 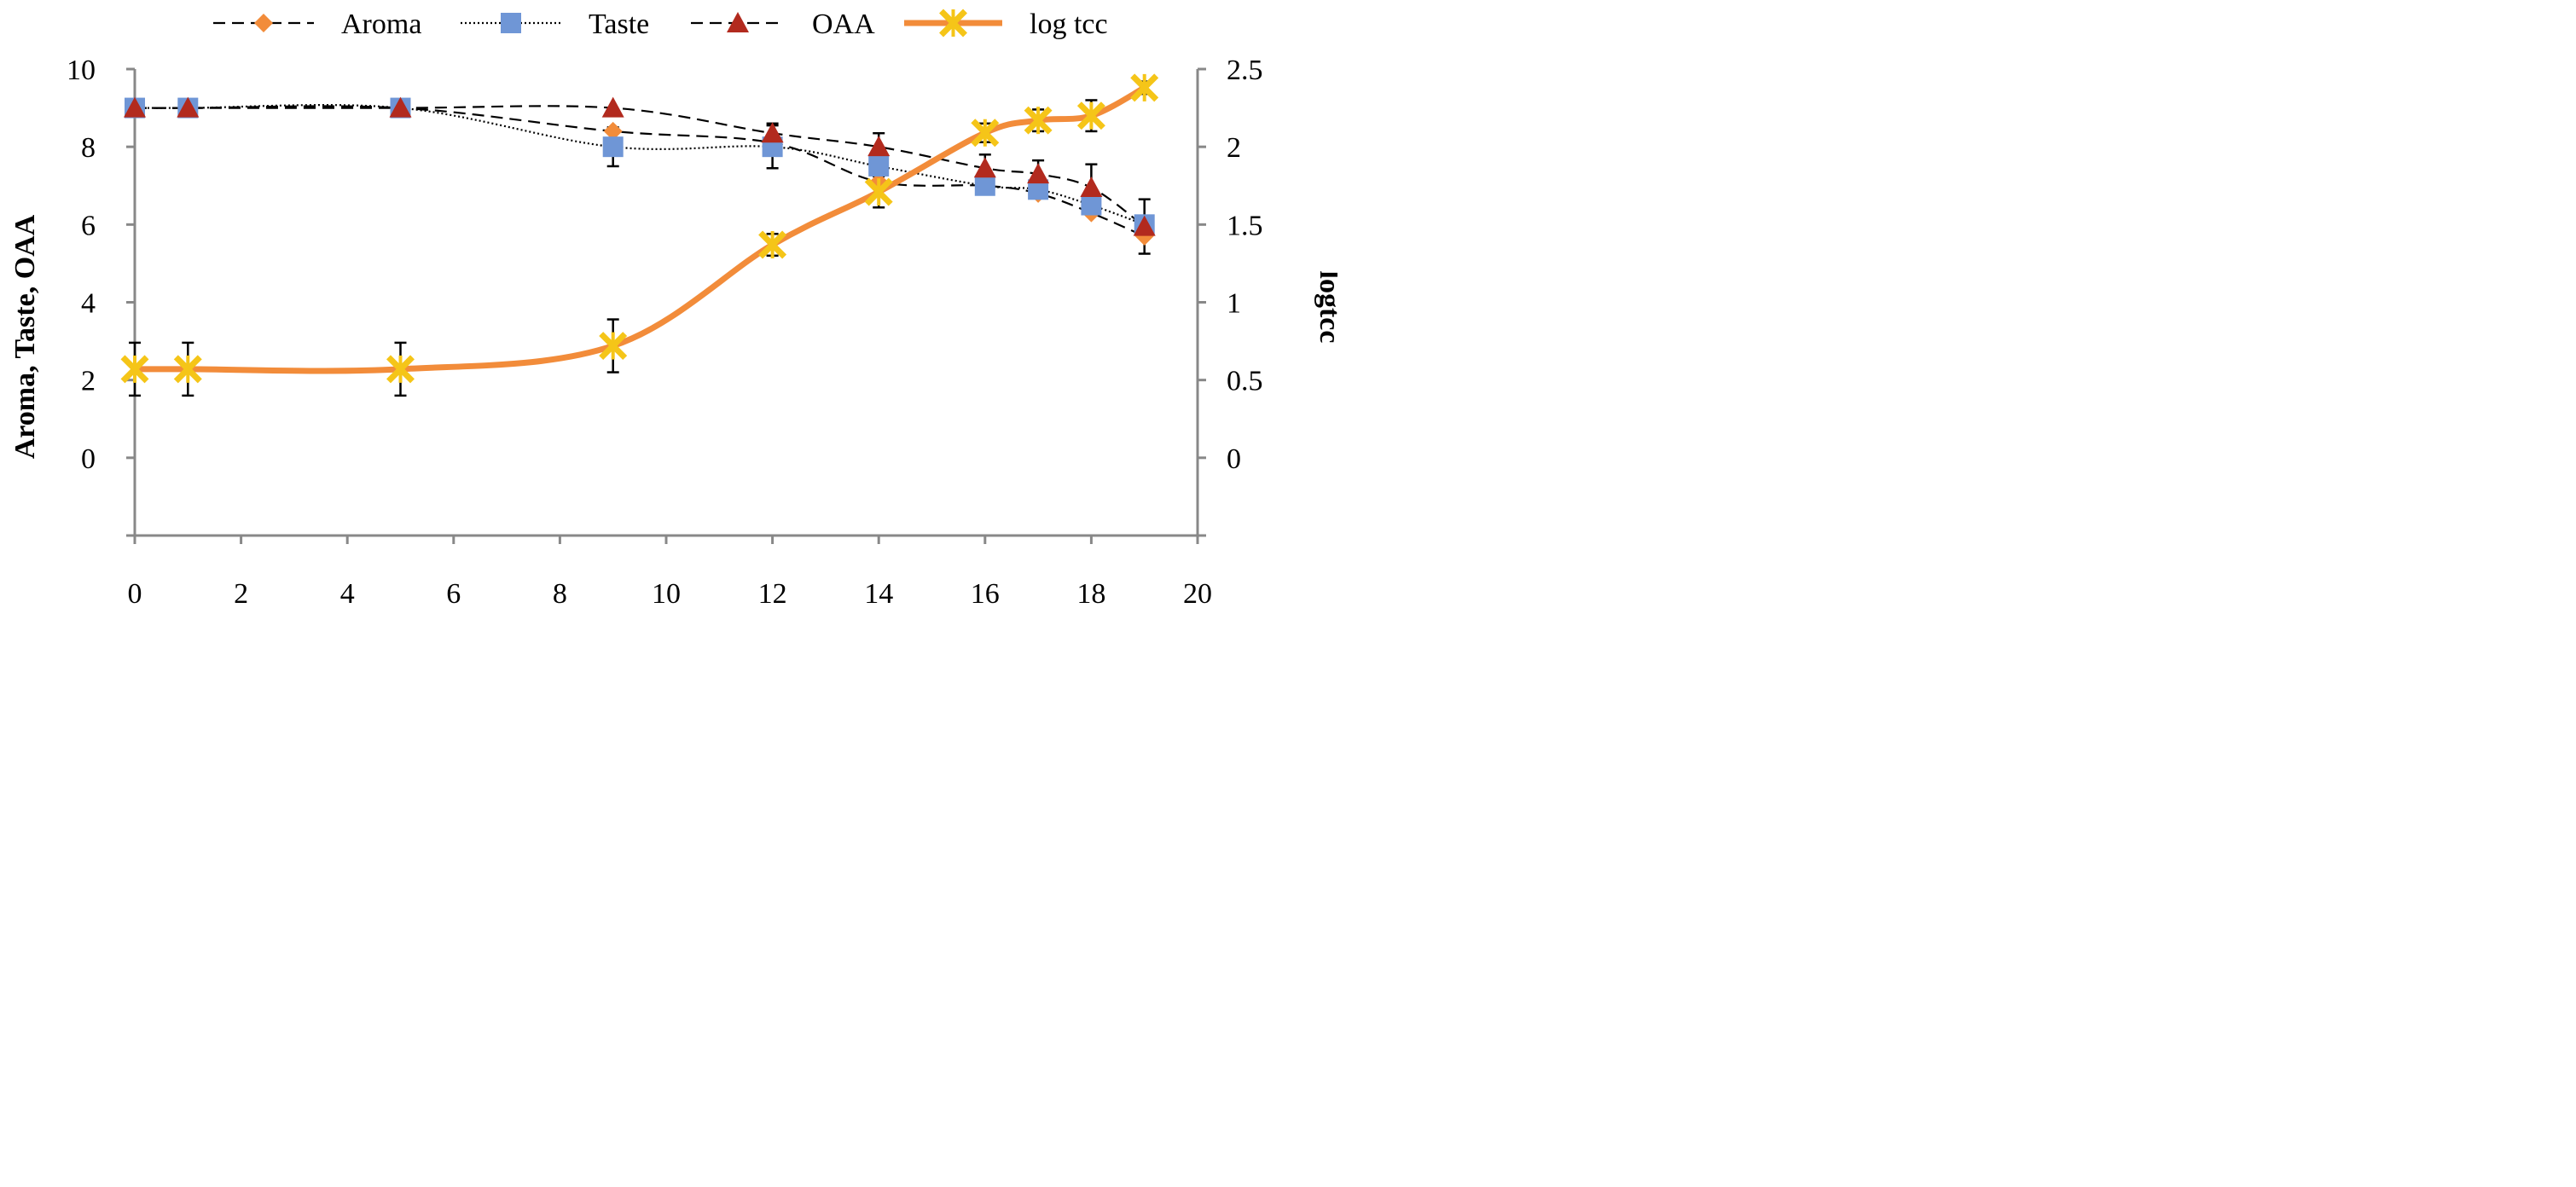 I want to click on y-tick-label-right: 1.5, so click(x=1245, y=225).